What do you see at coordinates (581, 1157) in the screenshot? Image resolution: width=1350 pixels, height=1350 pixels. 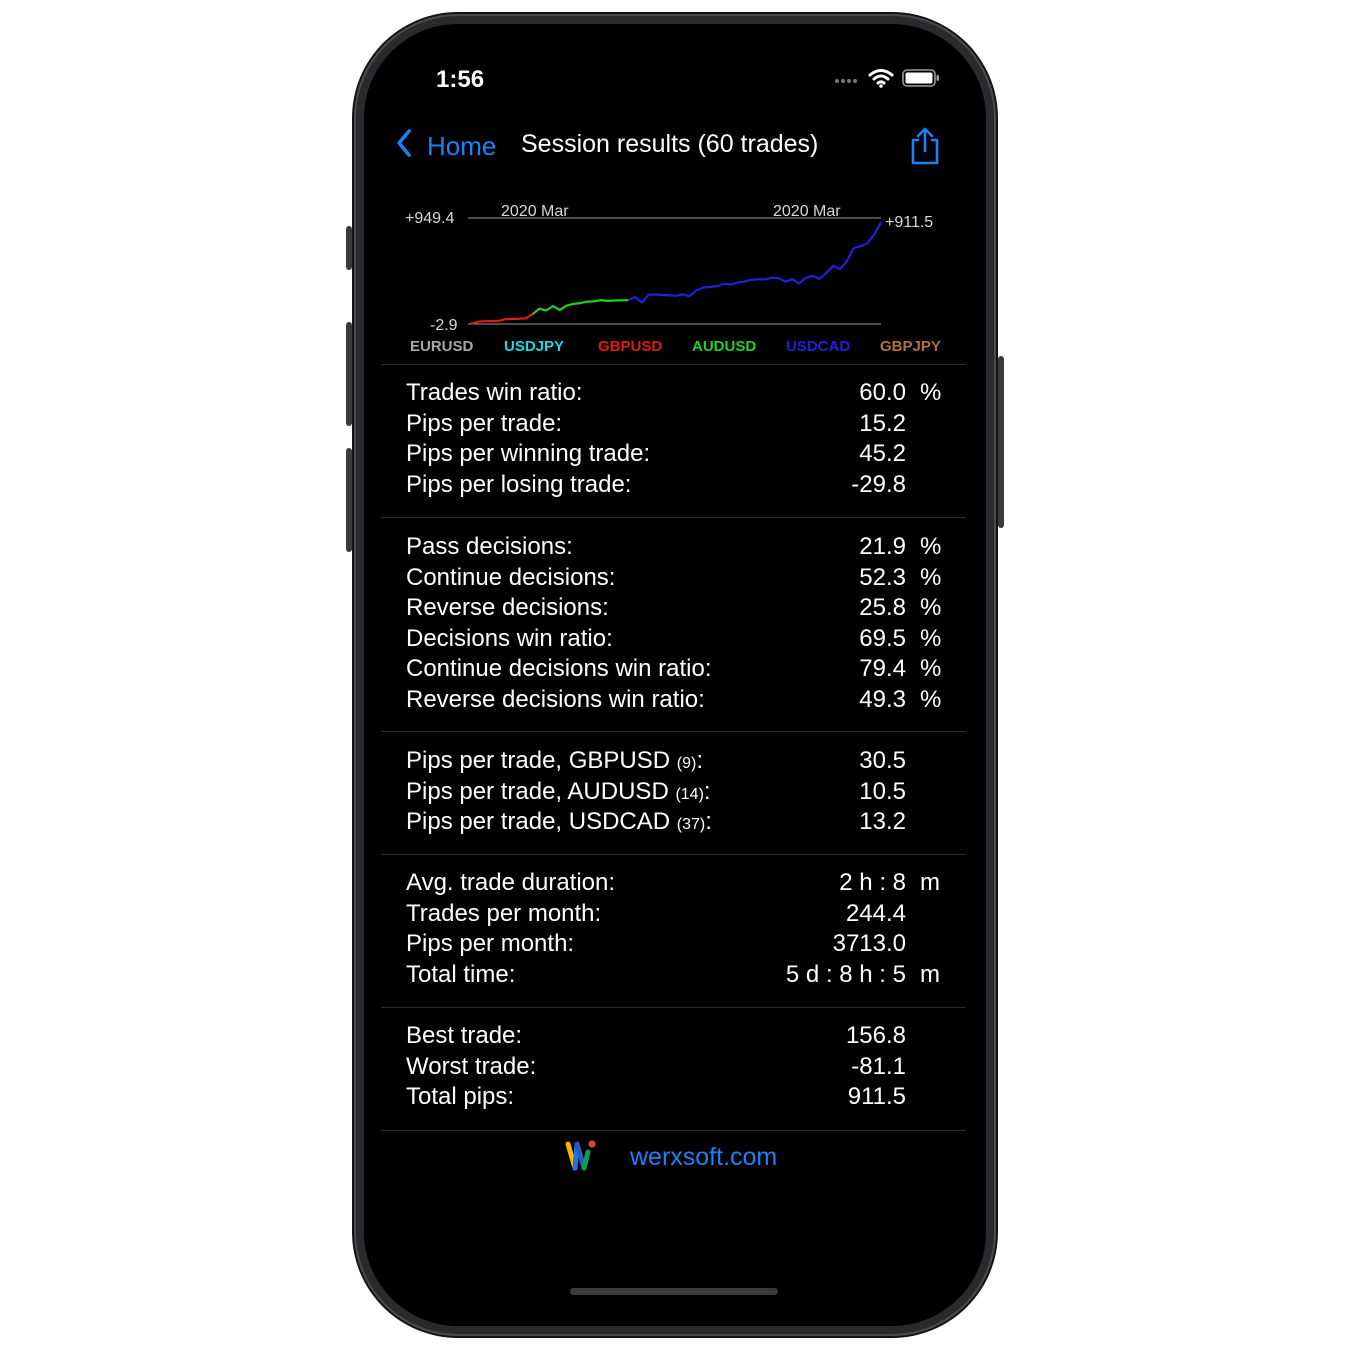 I see `werxsoft-logo-icon` at bounding box center [581, 1157].